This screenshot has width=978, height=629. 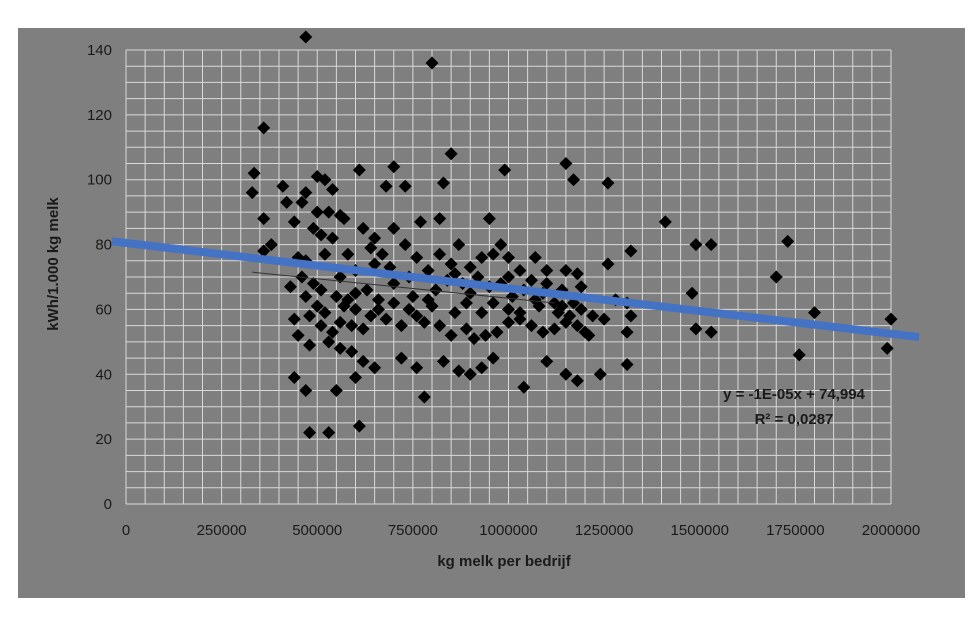 What do you see at coordinates (99, 50) in the screenshot?
I see `y-tick-label: 140` at bounding box center [99, 50].